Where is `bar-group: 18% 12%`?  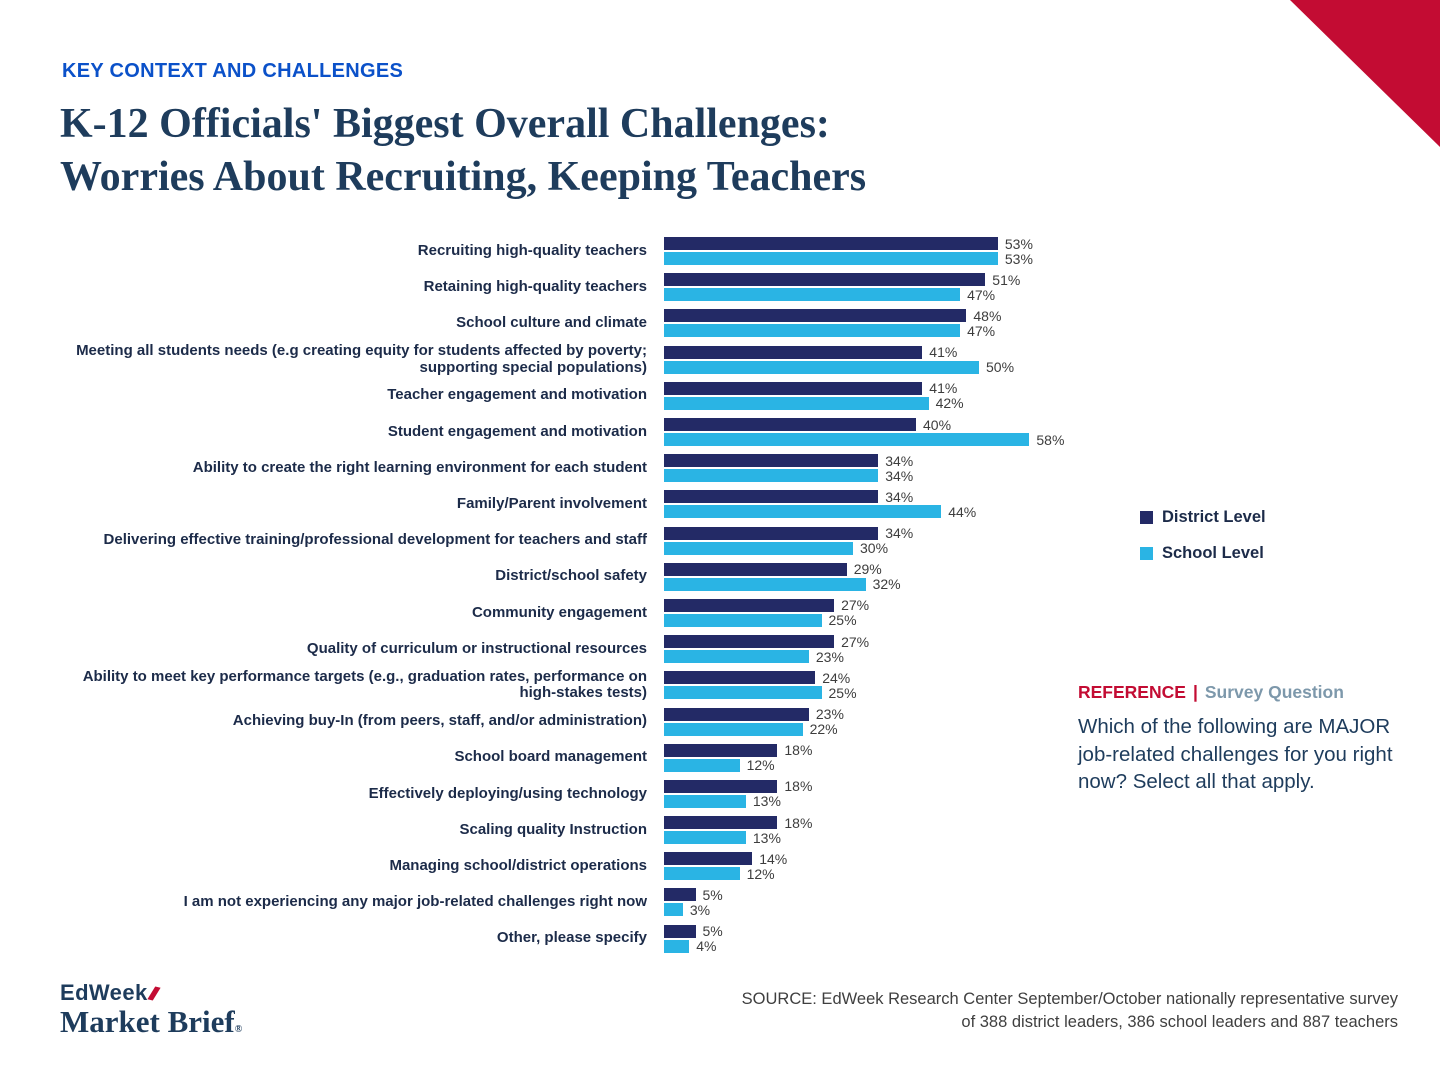 bar-group: 18% 12% is located at coordinates (738, 757).